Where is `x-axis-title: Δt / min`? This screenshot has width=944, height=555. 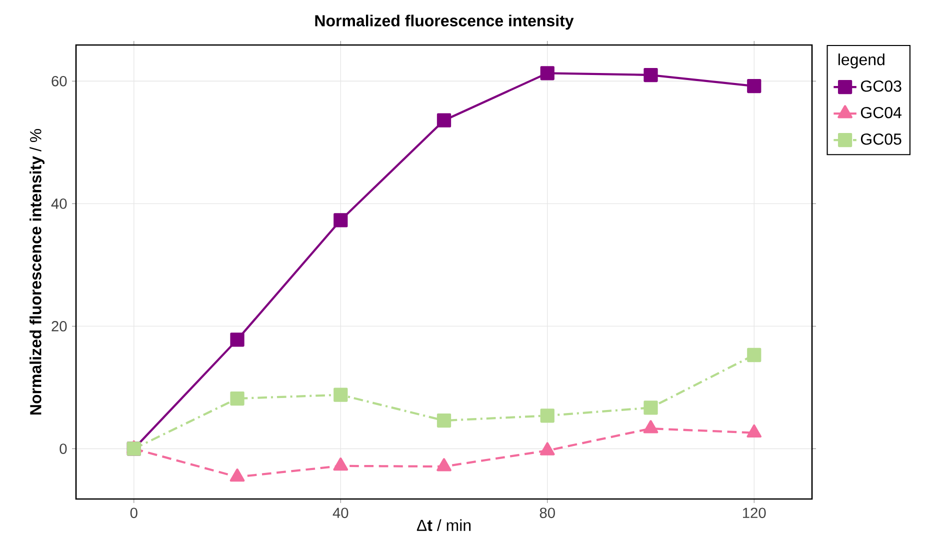
x-axis-title: Δt / min is located at coordinates (443, 525).